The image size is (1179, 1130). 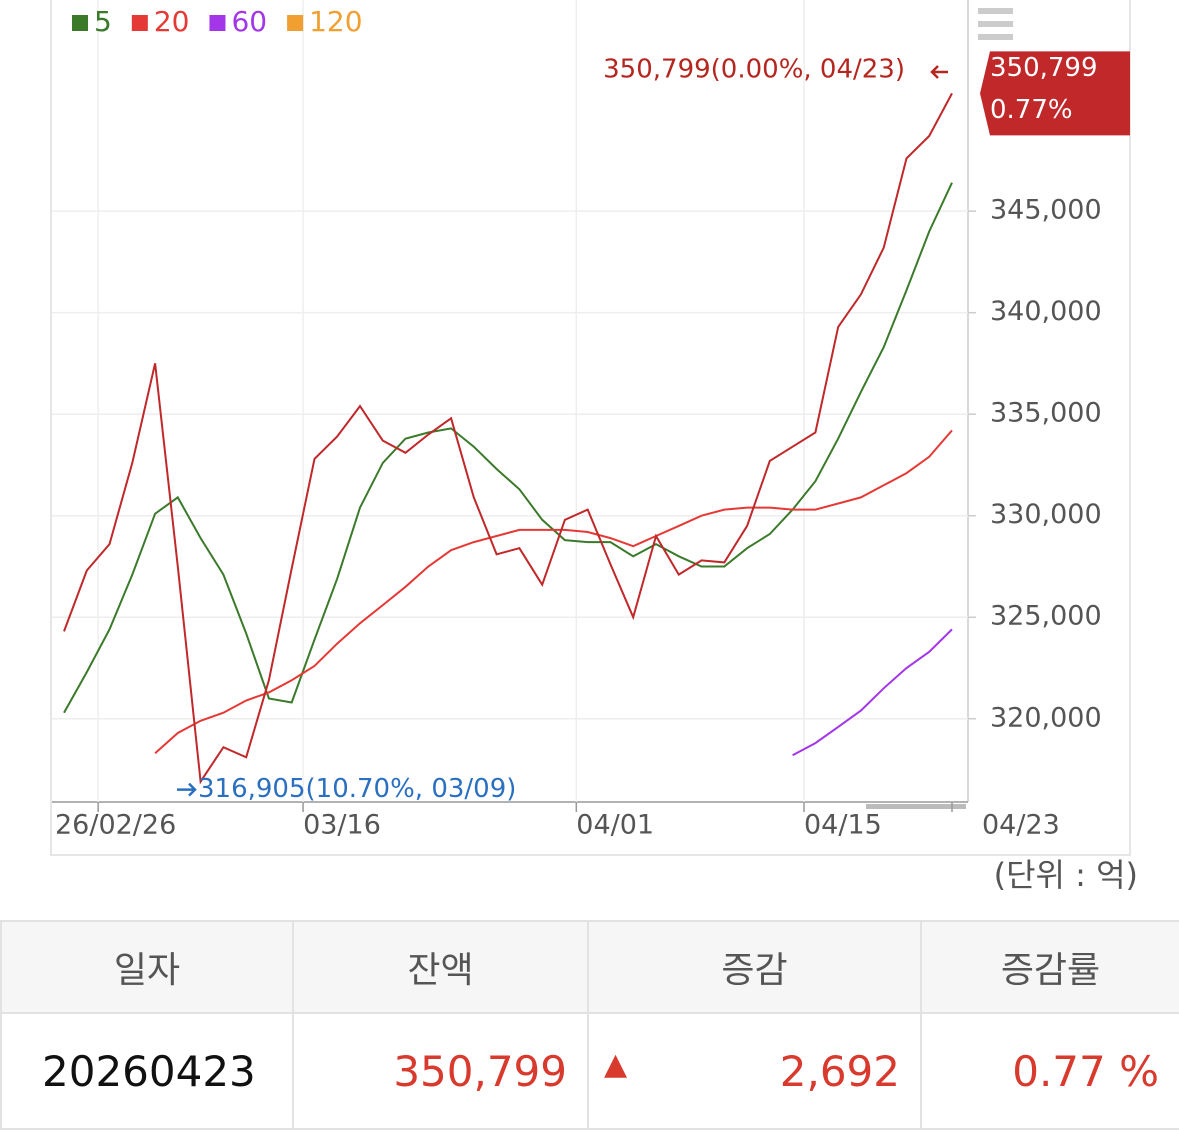 I want to click on x-tick-label: 04/15, so click(x=843, y=825).